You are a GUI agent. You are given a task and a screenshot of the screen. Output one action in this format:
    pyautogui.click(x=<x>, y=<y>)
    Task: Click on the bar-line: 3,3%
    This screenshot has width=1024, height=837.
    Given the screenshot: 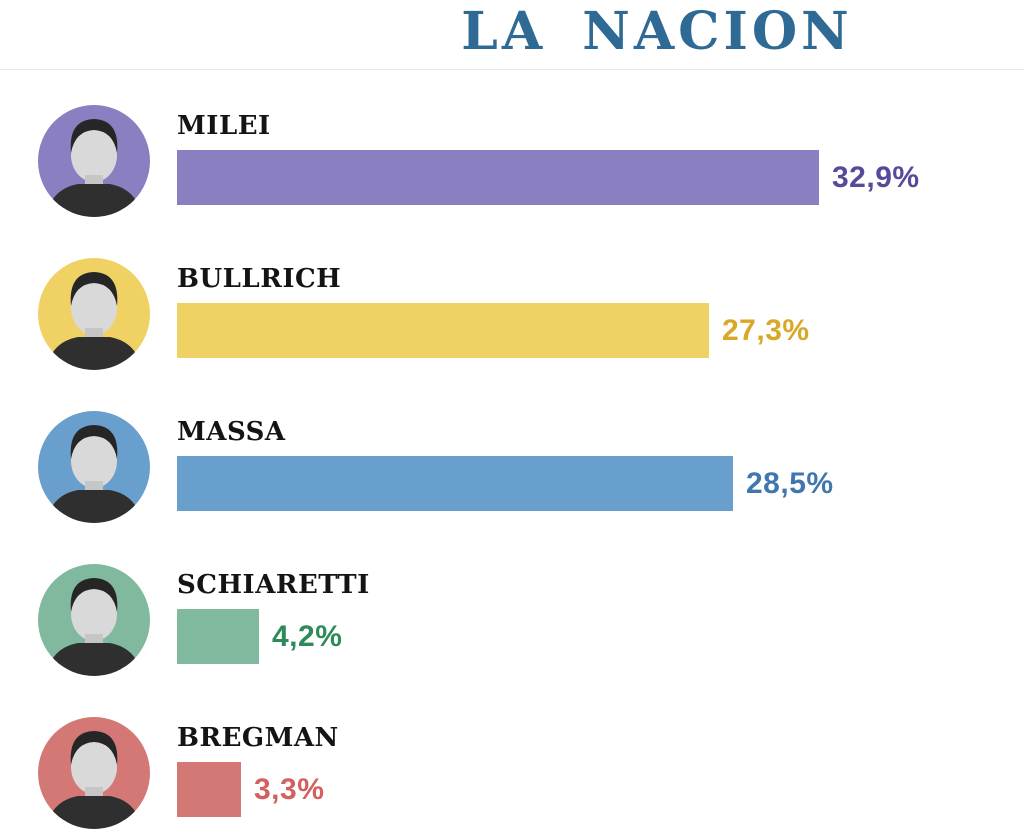 What is the action you would take?
    pyautogui.click(x=600, y=789)
    